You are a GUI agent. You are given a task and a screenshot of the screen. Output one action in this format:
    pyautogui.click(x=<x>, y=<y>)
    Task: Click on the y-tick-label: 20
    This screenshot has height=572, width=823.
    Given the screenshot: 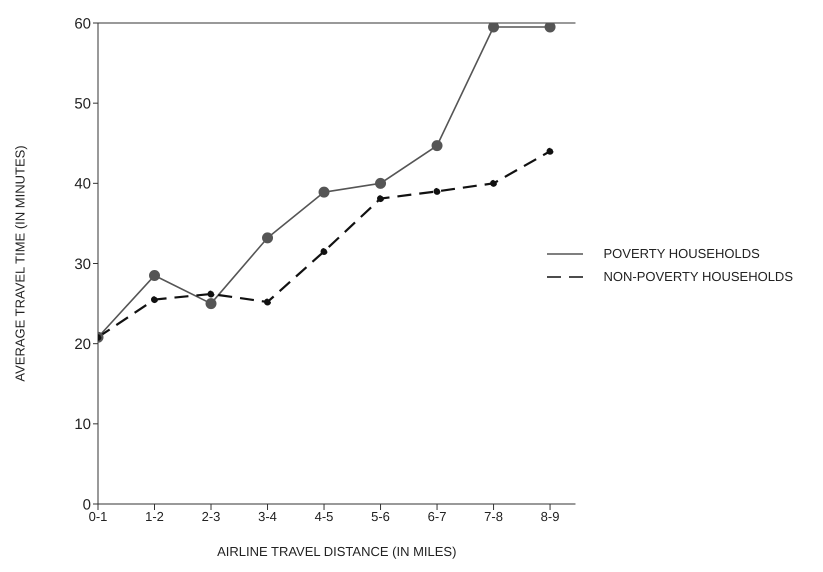 What is the action you would take?
    pyautogui.click(x=82, y=344)
    